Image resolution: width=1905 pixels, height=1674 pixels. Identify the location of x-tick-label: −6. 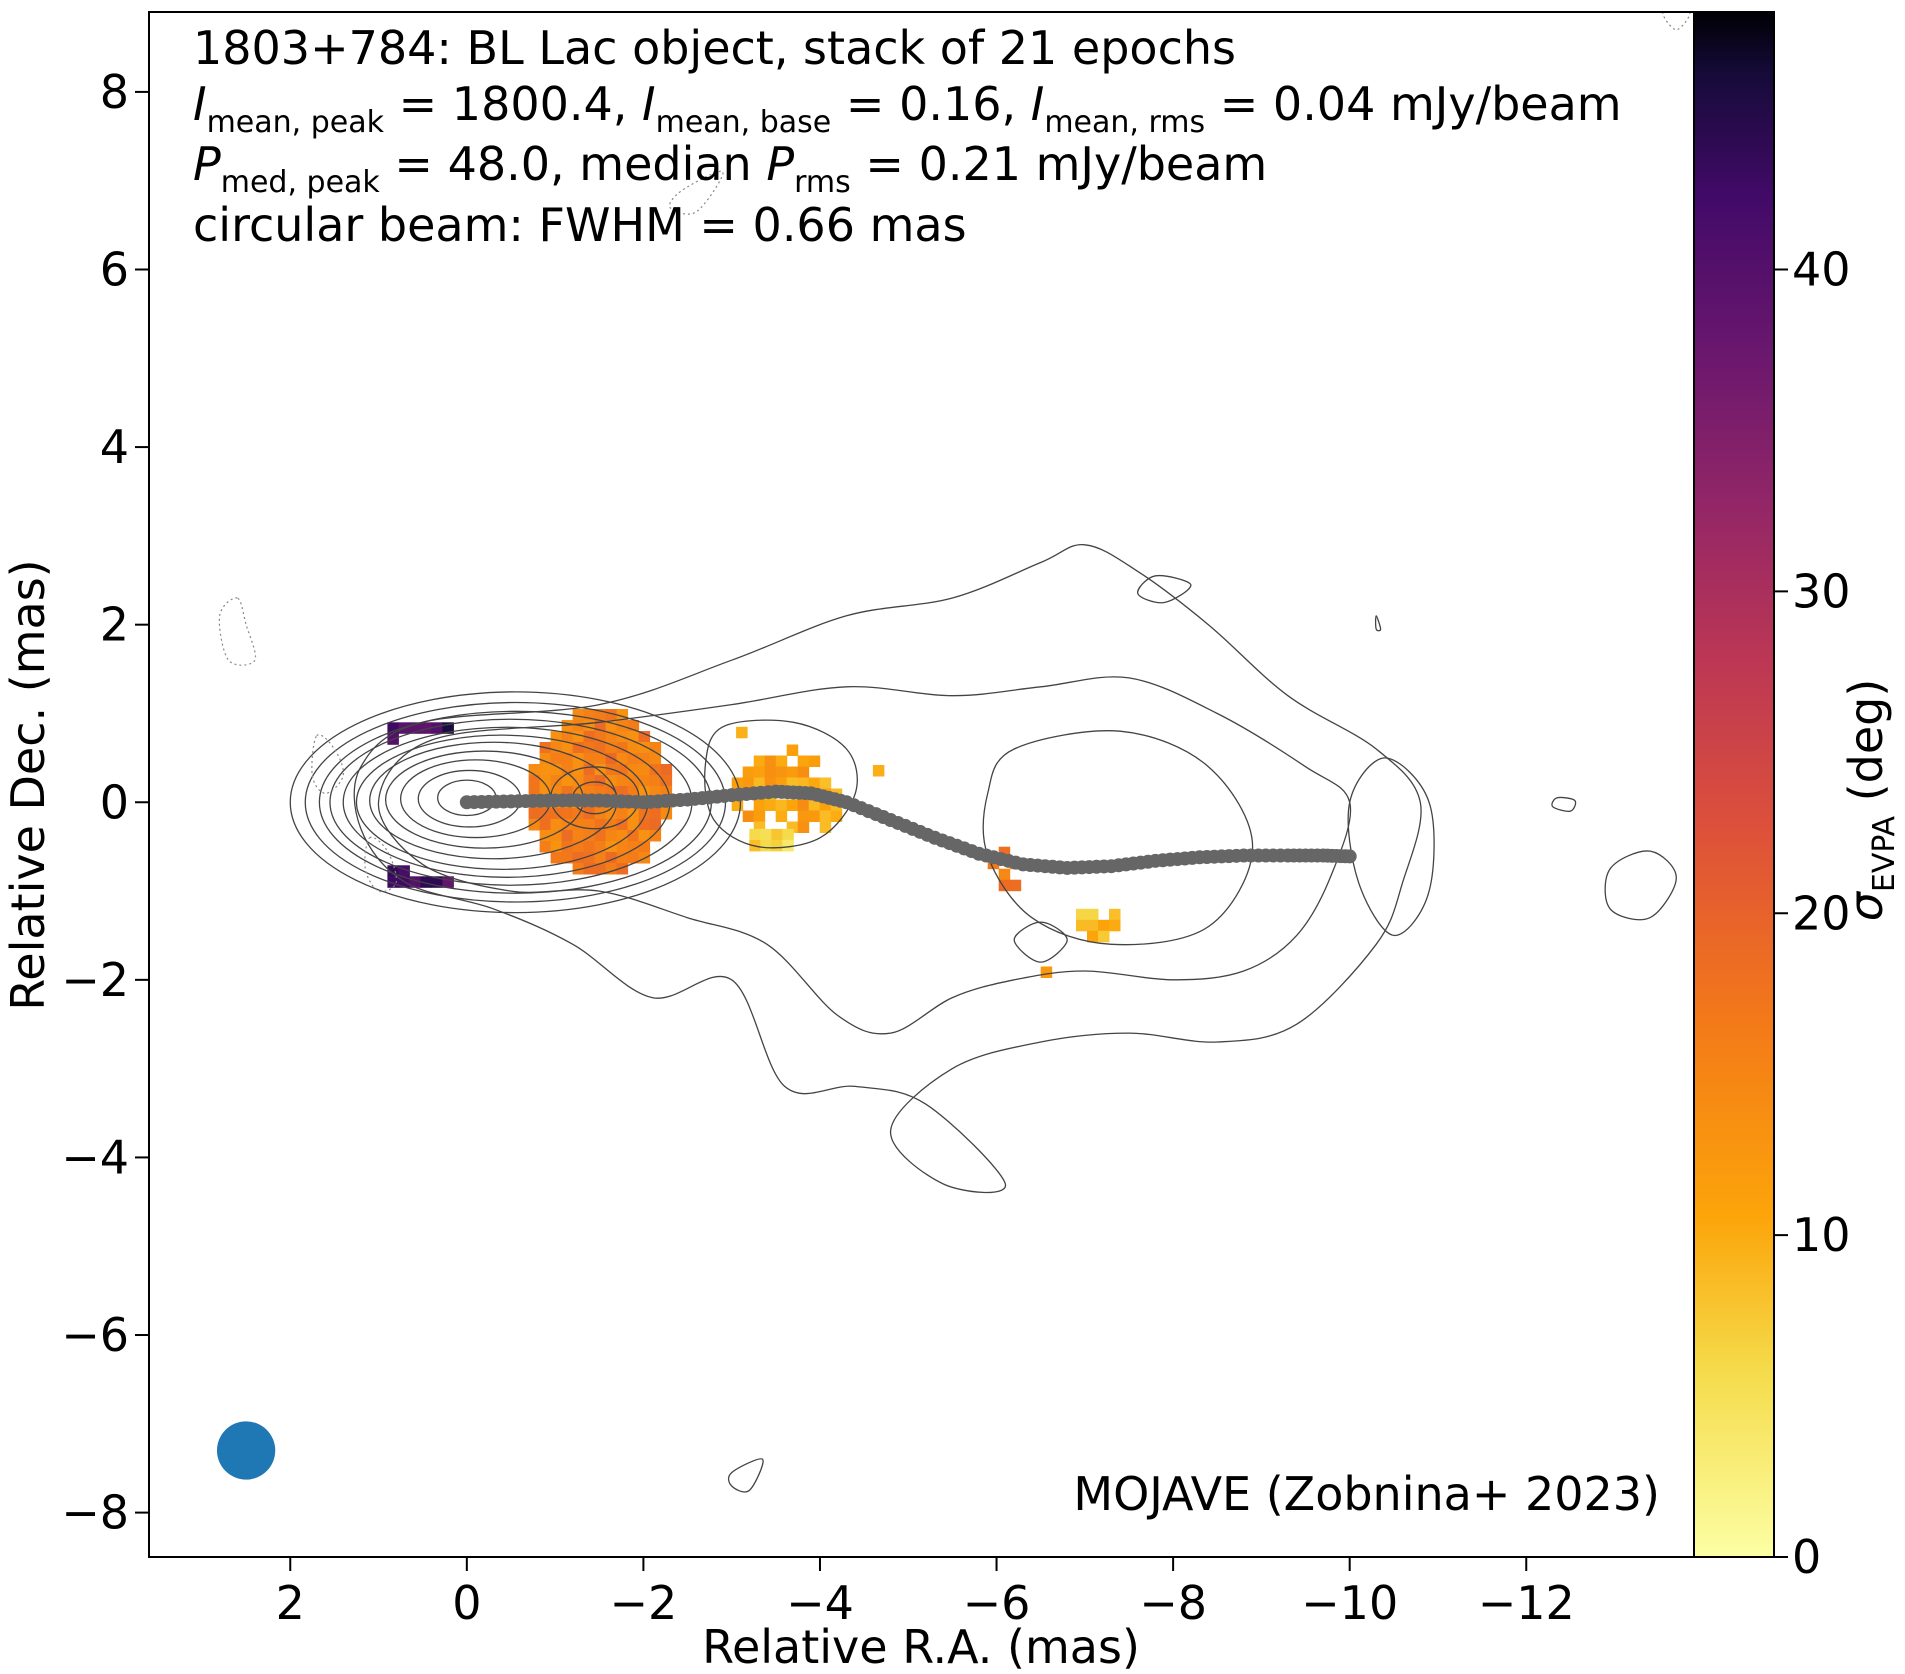
(997, 1603).